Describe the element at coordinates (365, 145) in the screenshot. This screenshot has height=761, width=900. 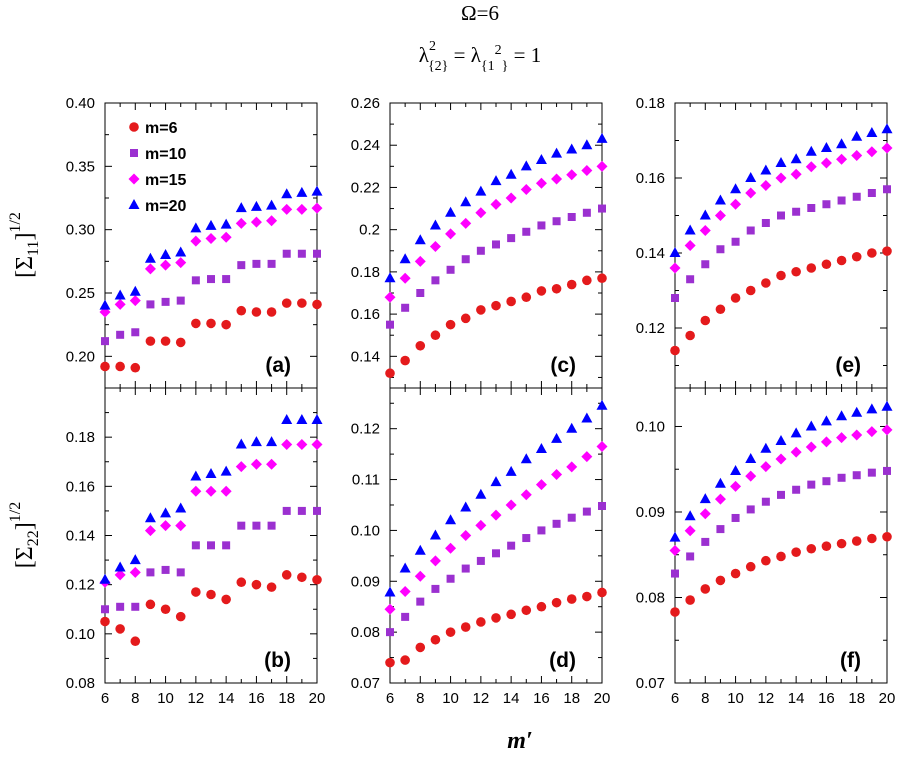
I see `y-tick-label: 0.24` at that location.